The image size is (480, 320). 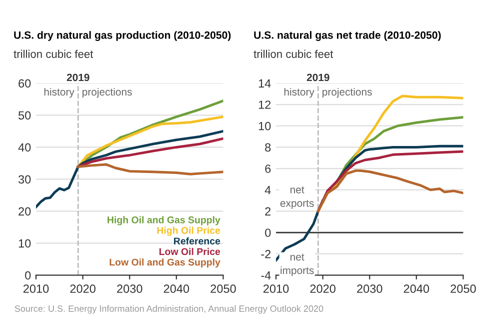 I want to click on y-tick-label: 6, so click(x=268, y=168).